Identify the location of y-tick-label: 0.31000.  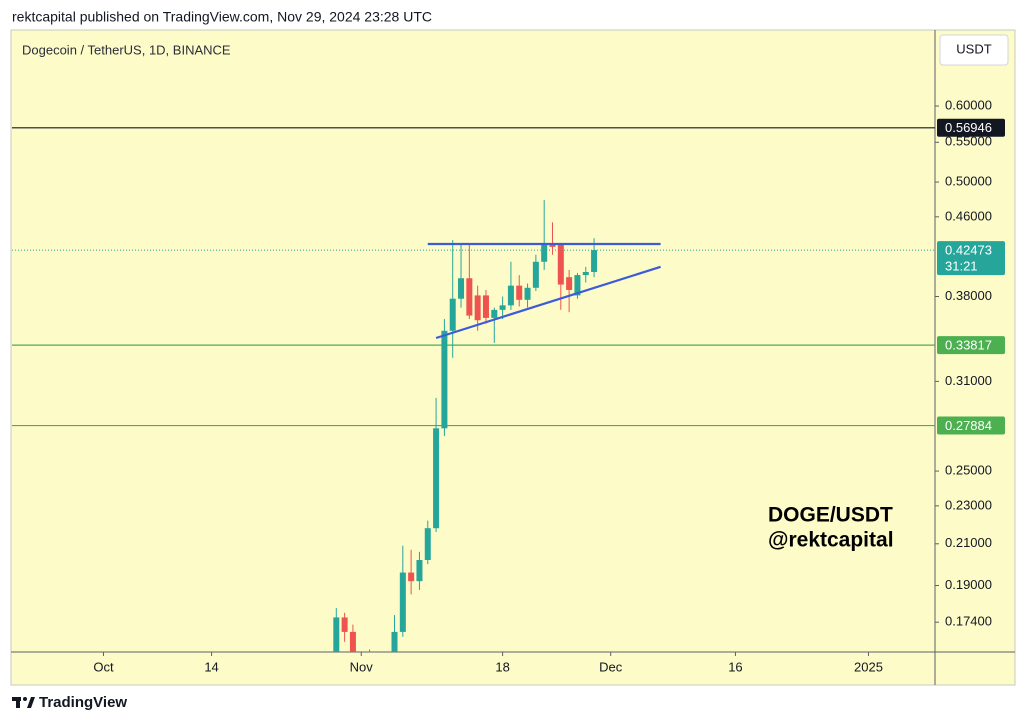
(968, 380).